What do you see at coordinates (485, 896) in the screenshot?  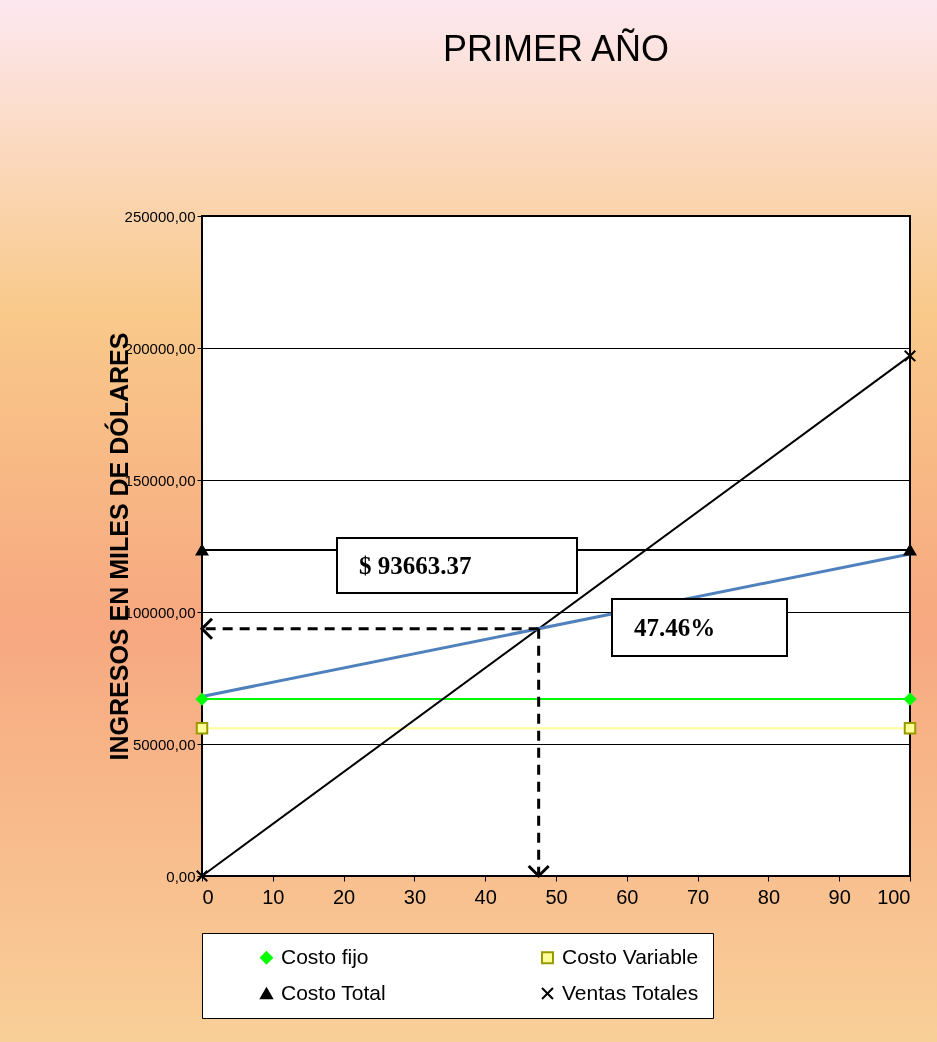 I see `x-tick-label: 40` at bounding box center [485, 896].